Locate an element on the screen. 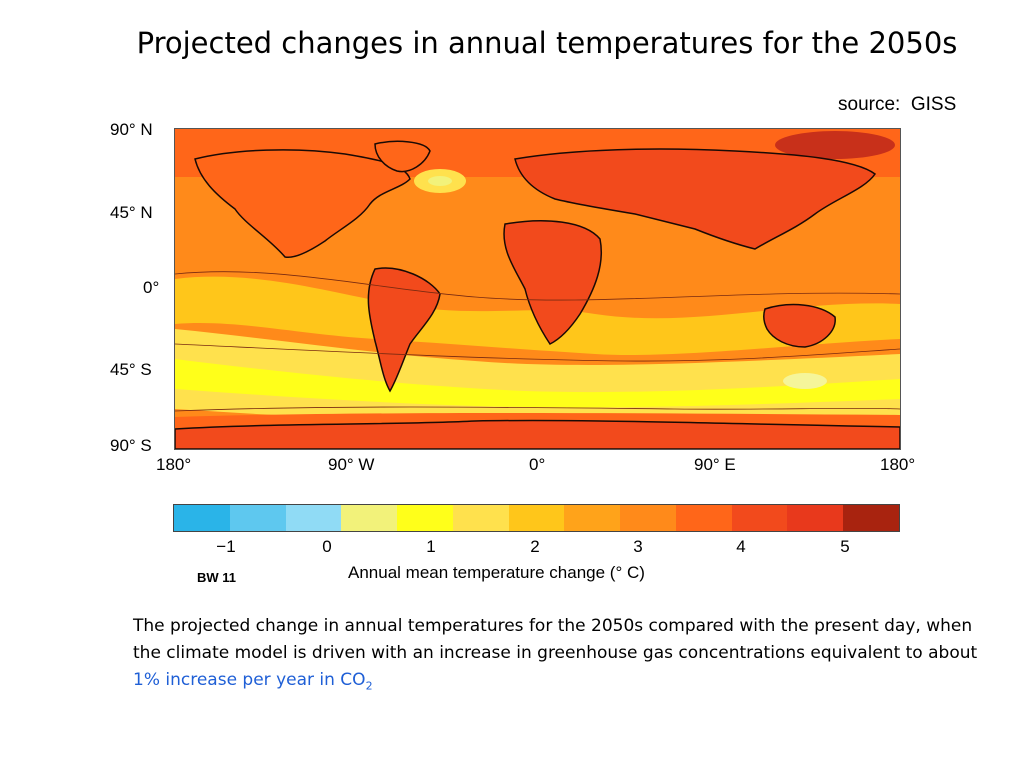  lon-label-0: 0° is located at coordinates (537, 464).